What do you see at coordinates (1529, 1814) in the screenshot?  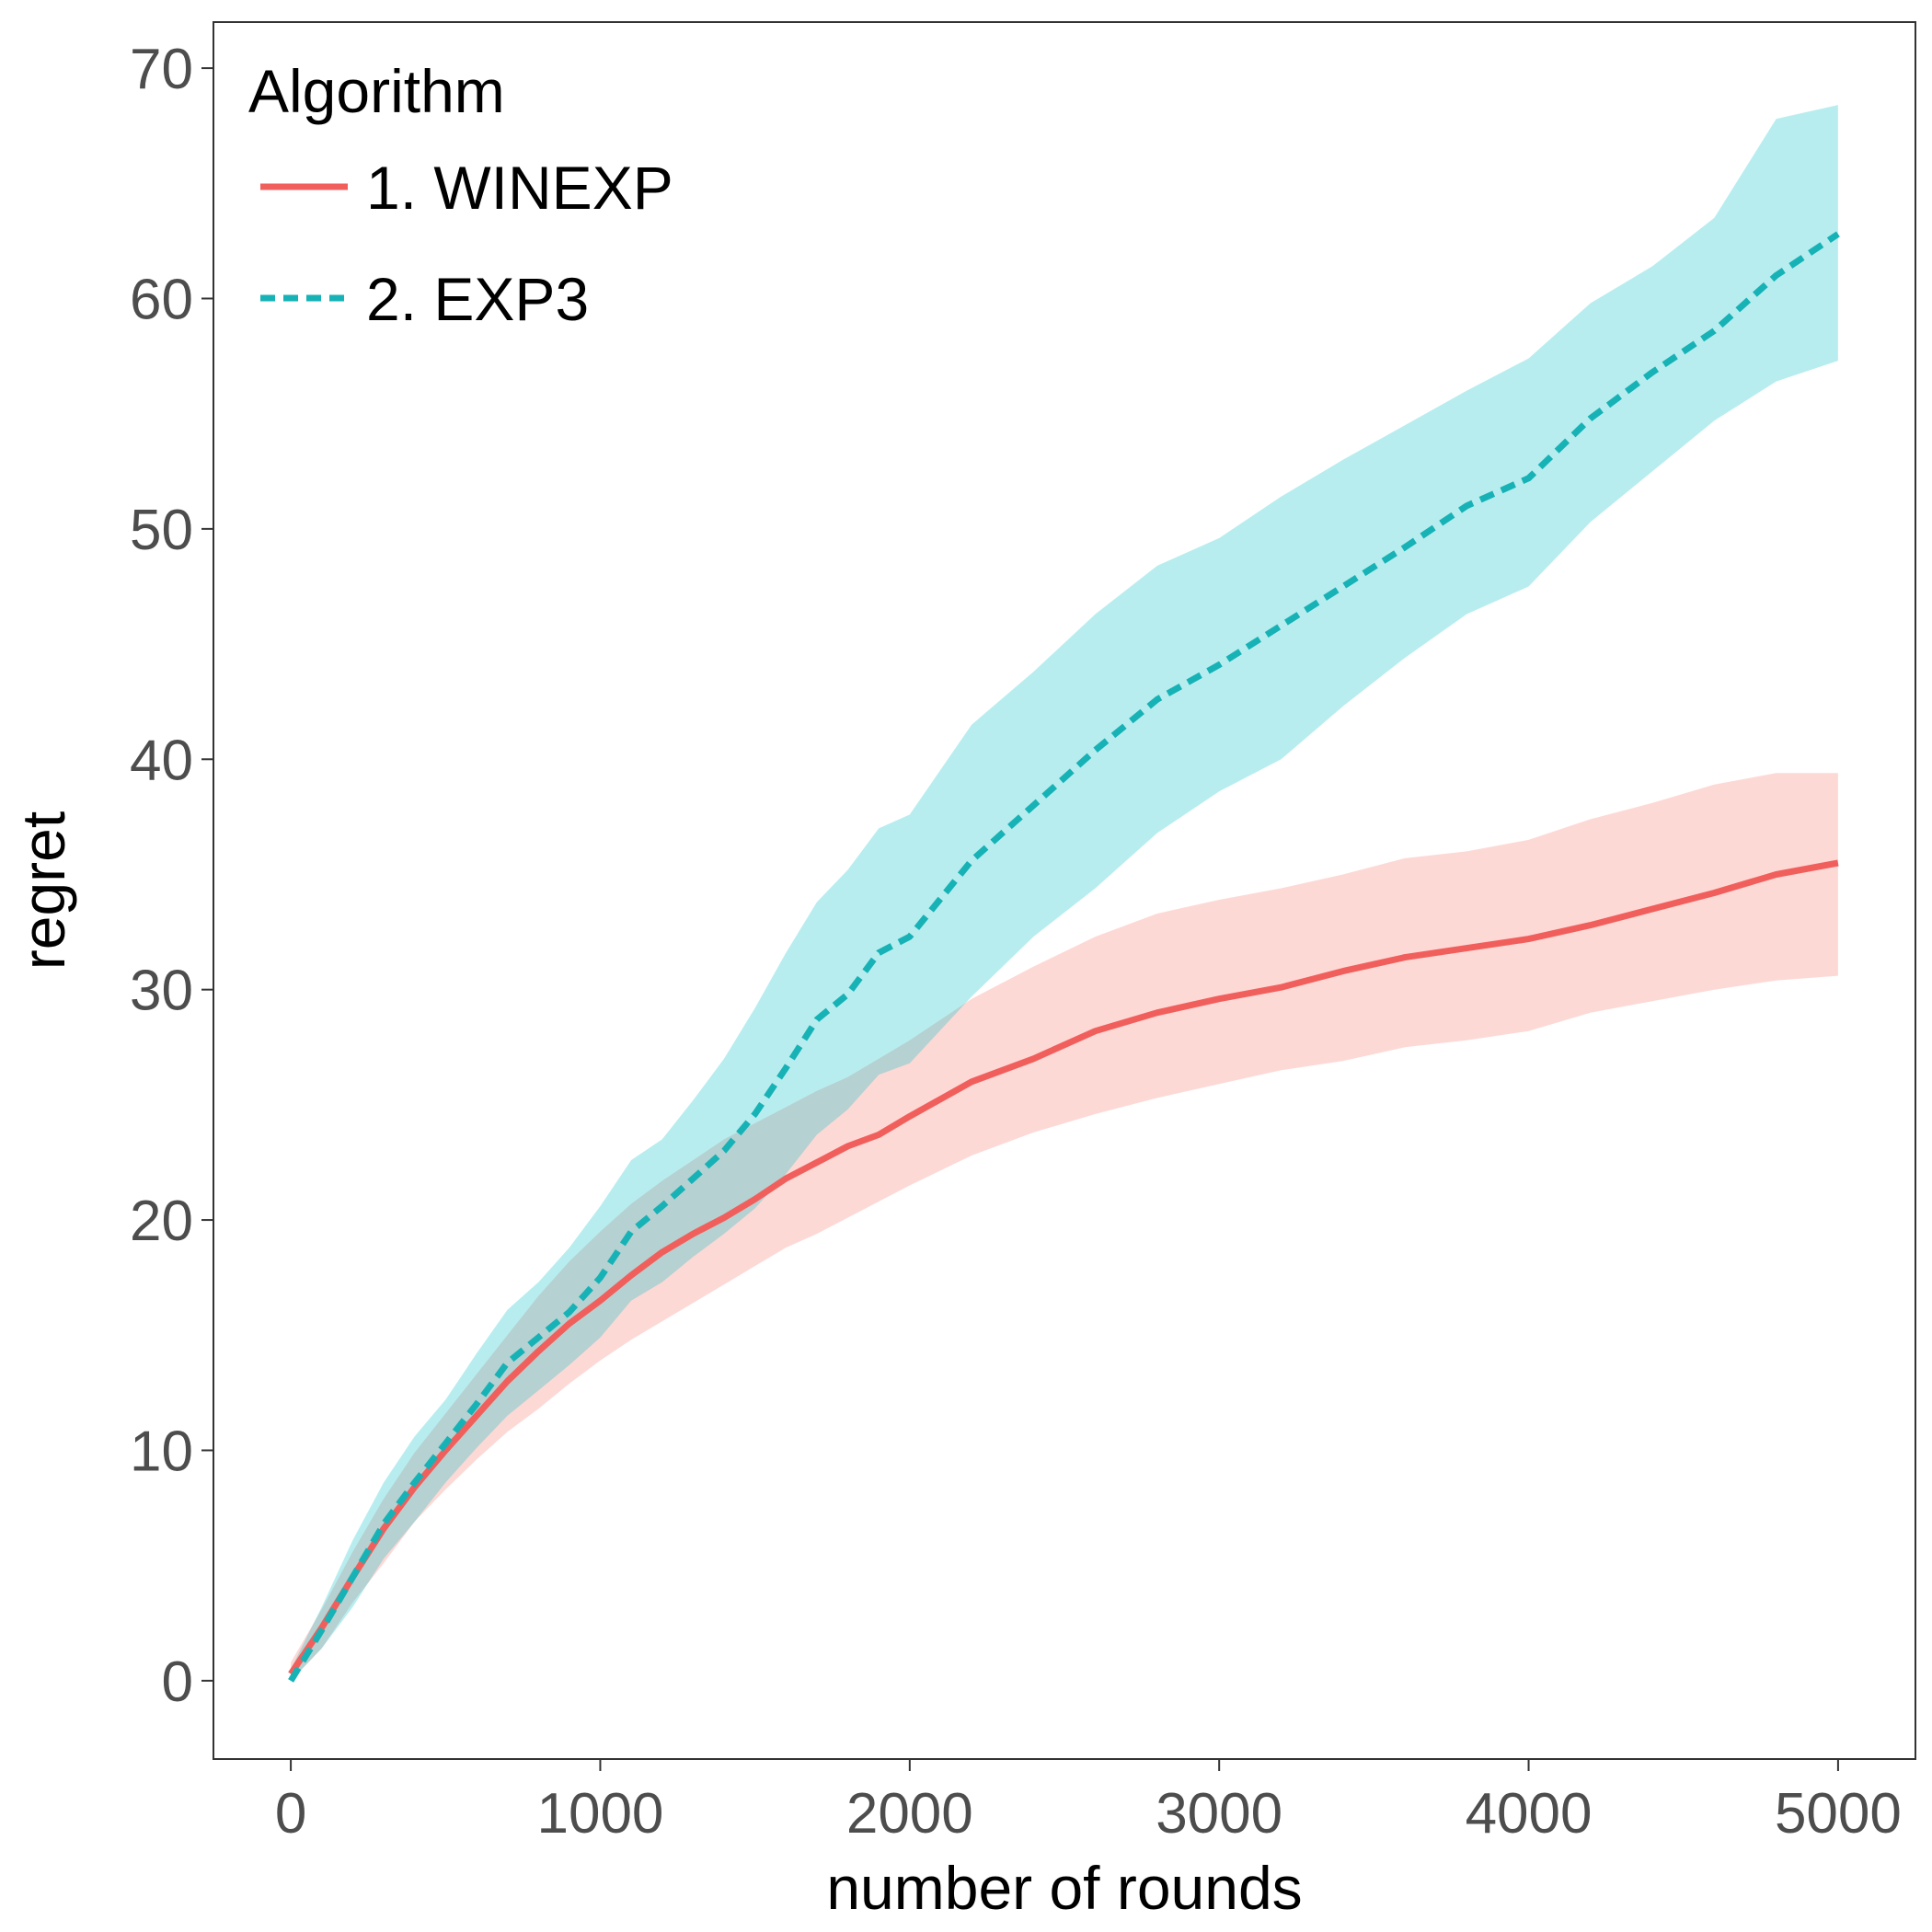 I see `x-tick-label: 4000` at bounding box center [1529, 1814].